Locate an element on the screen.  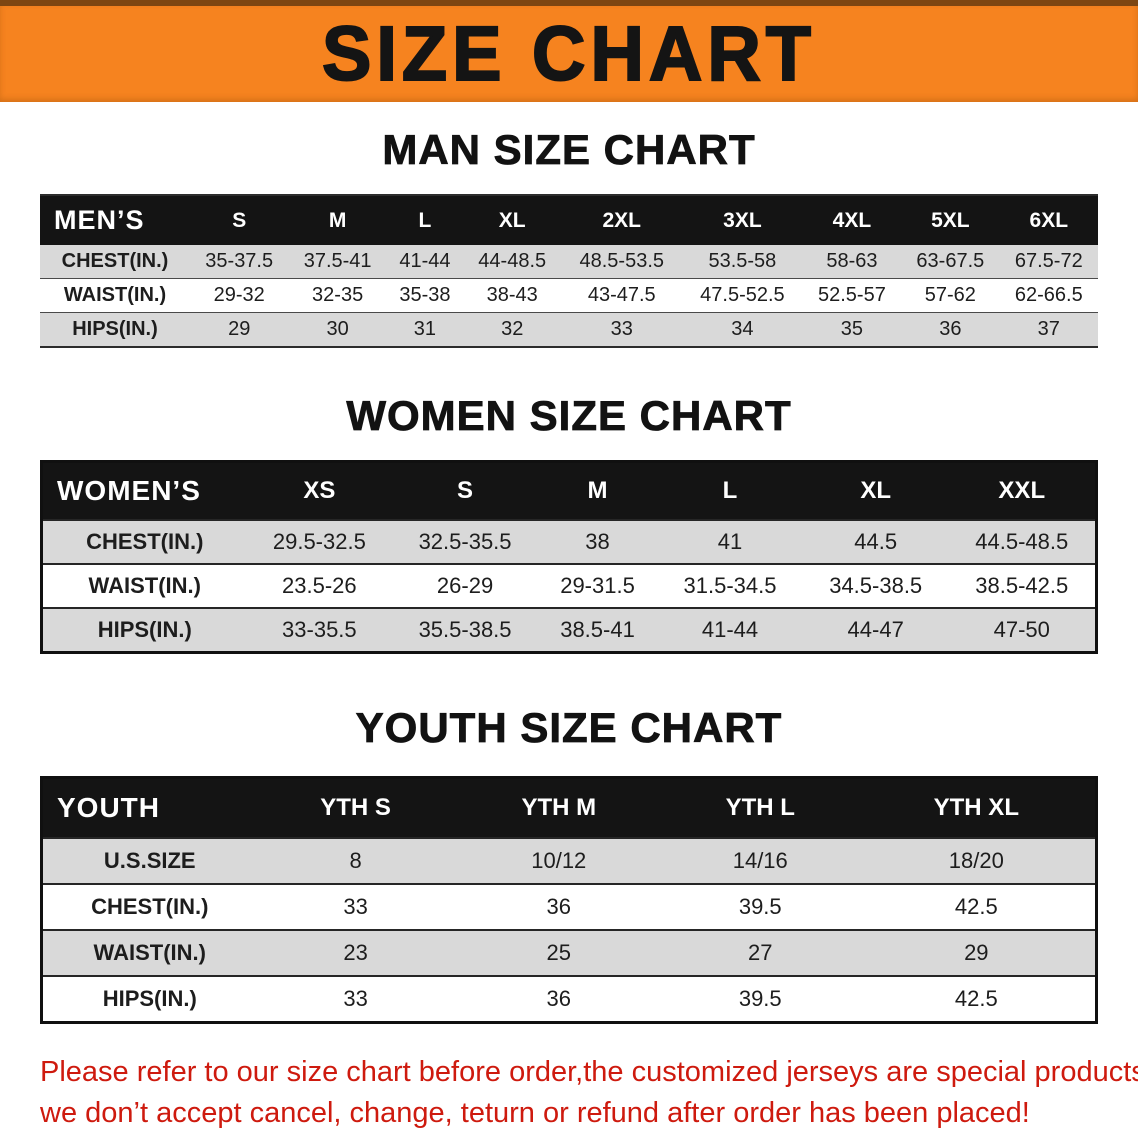
size-value-cell: 63-67.5 is located at coordinates (950, 261).